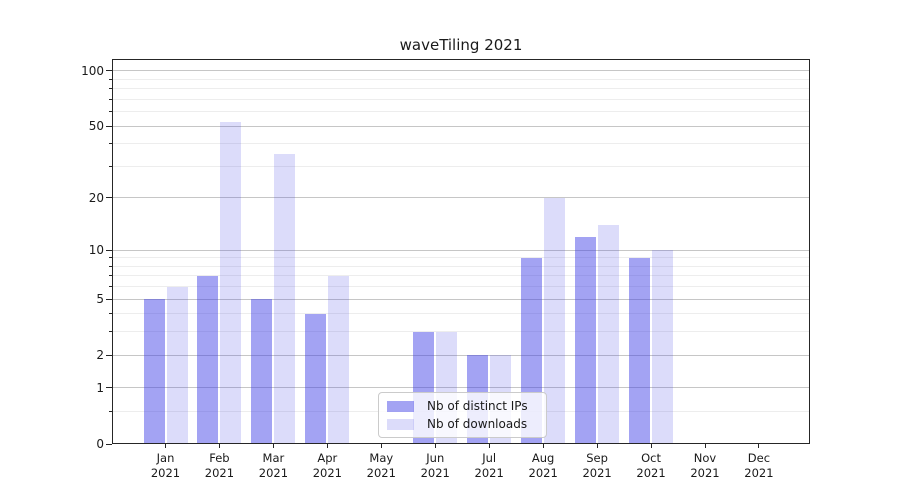  What do you see at coordinates (597, 458) in the screenshot?
I see `x-tick-label-month: Sep` at bounding box center [597, 458].